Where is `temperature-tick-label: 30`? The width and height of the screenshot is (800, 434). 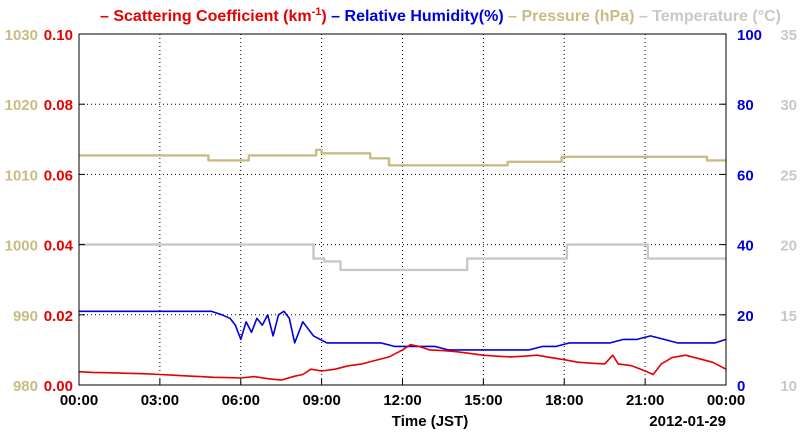 temperature-tick-label: 30 is located at coordinates (788, 105).